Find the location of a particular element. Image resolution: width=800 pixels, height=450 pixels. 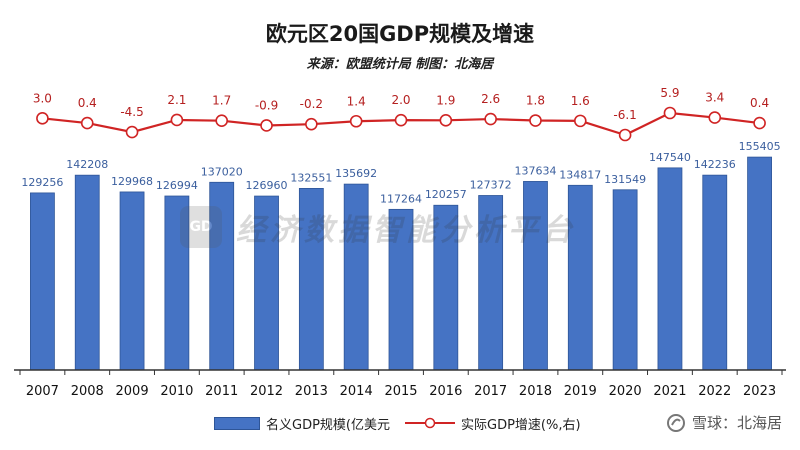

growth-value-label: 1.9 is located at coordinates (445, 100).